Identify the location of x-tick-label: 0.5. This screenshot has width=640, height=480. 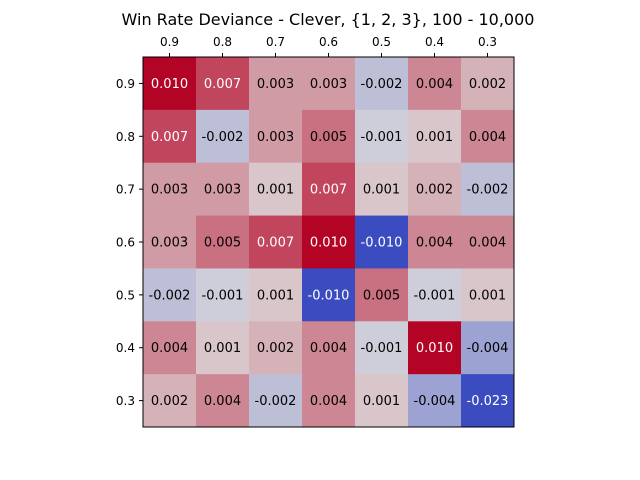
(381, 42).